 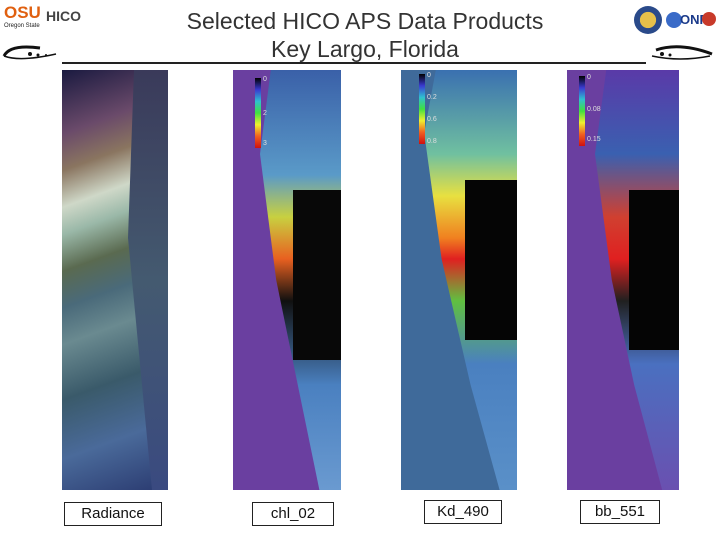 What do you see at coordinates (265, 113) in the screenshot?
I see `chl-02-scale-1: 2` at bounding box center [265, 113].